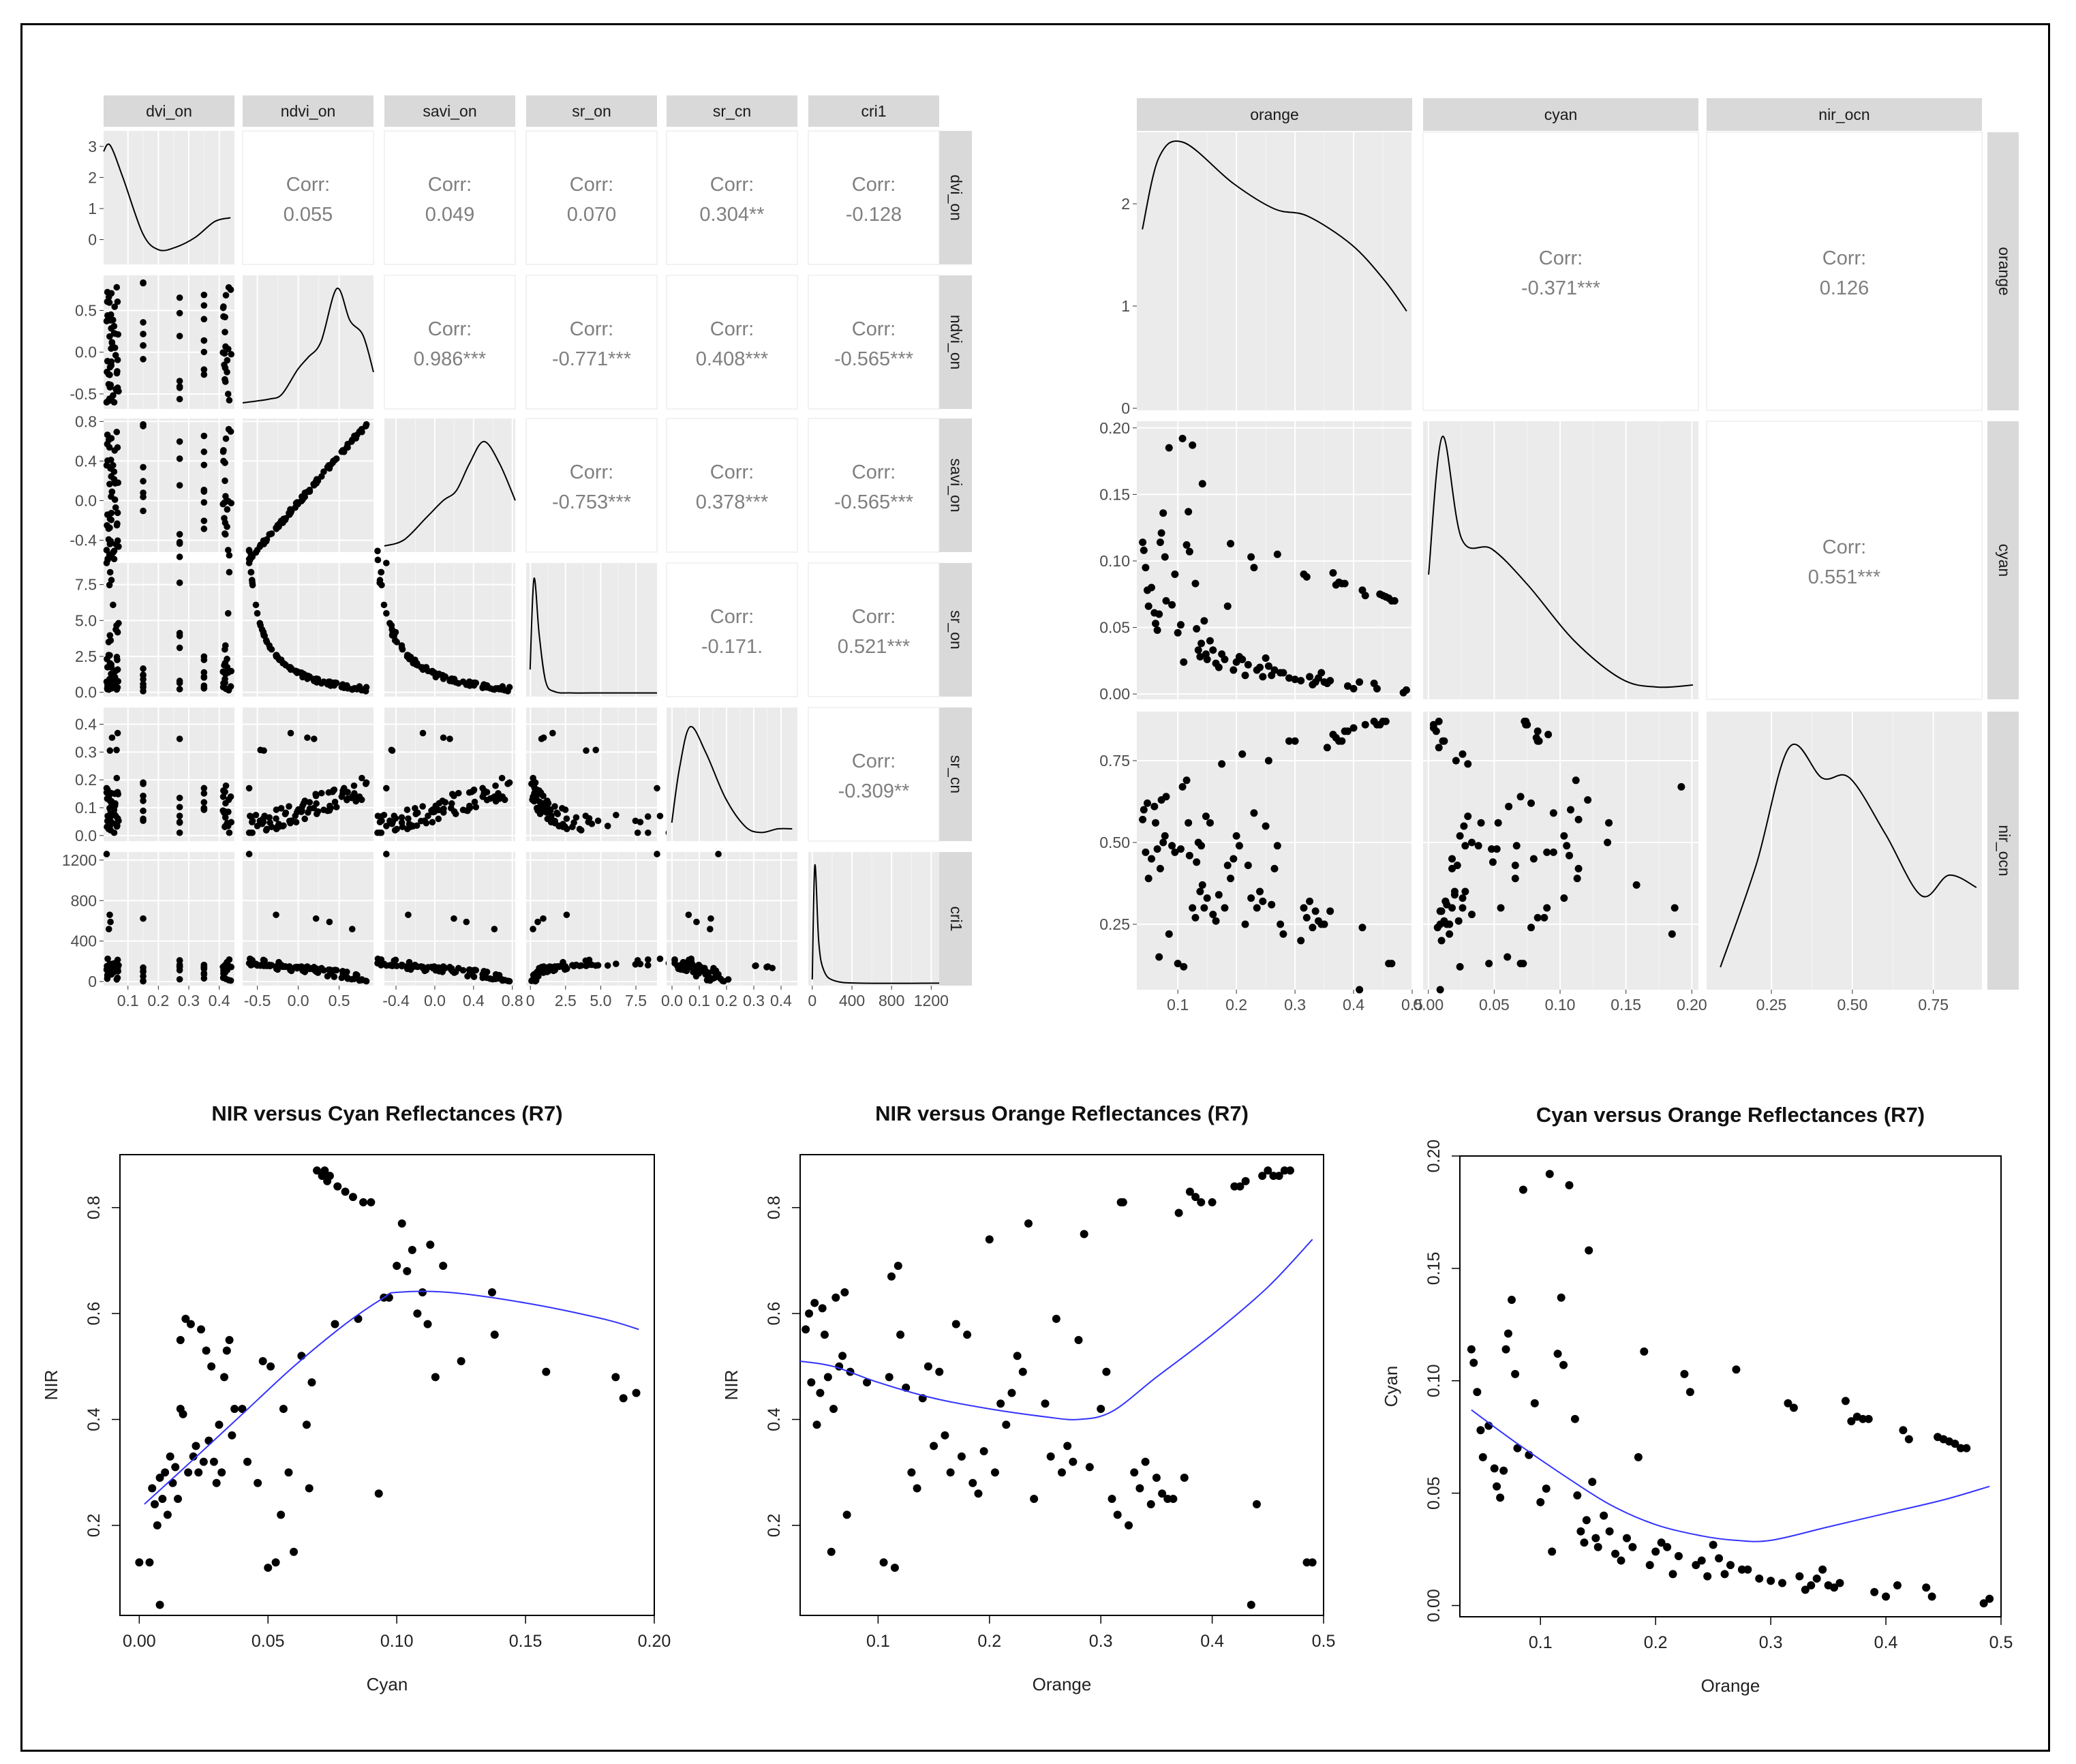  Describe the element at coordinates (636, 1000) in the screenshot. I see `left-x-tick-label: 7.5` at that location.